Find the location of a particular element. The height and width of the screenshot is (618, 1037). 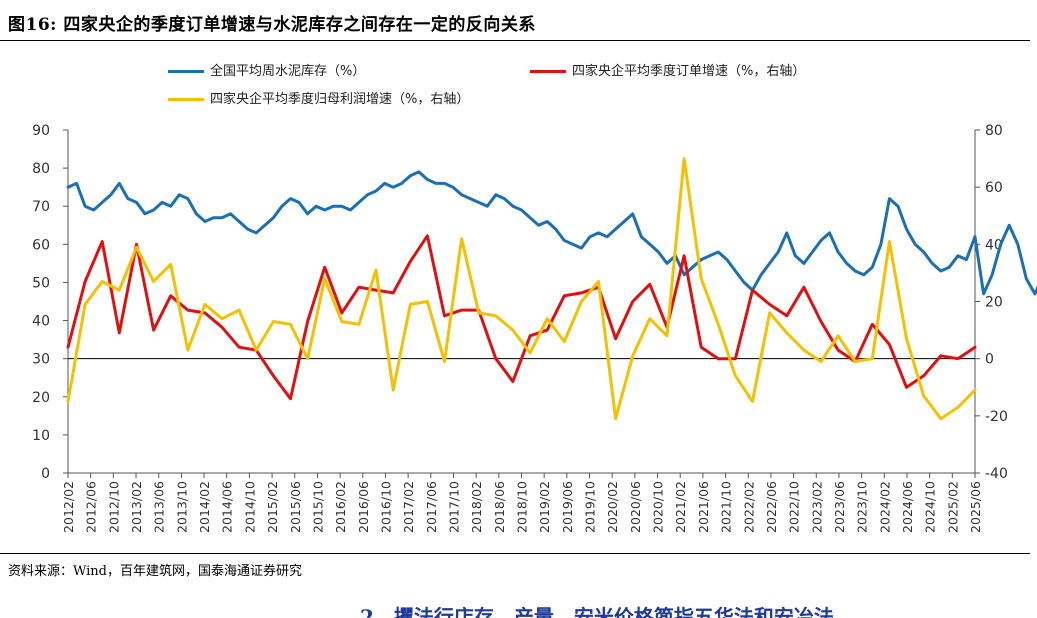

x-tick-label: 2019/06 is located at coordinates (567, 507).